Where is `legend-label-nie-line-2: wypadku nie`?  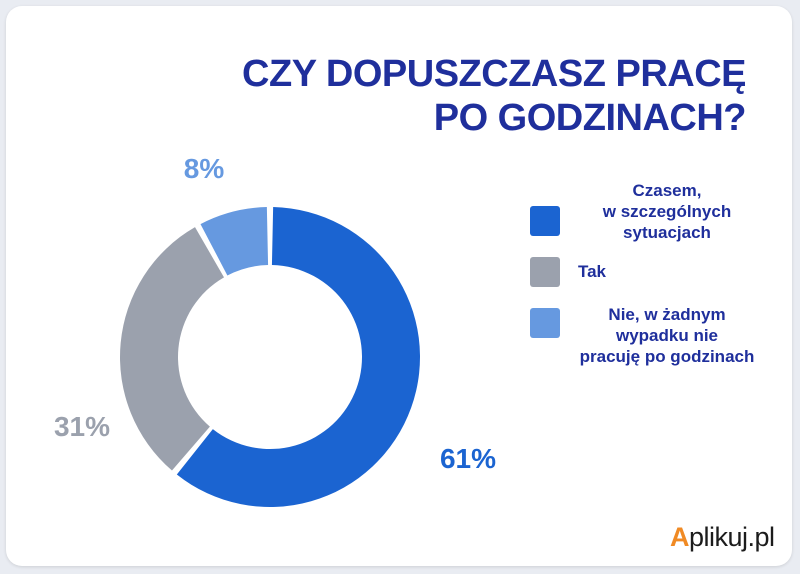
legend-label-nie-line-2: wypadku nie is located at coordinates (667, 335).